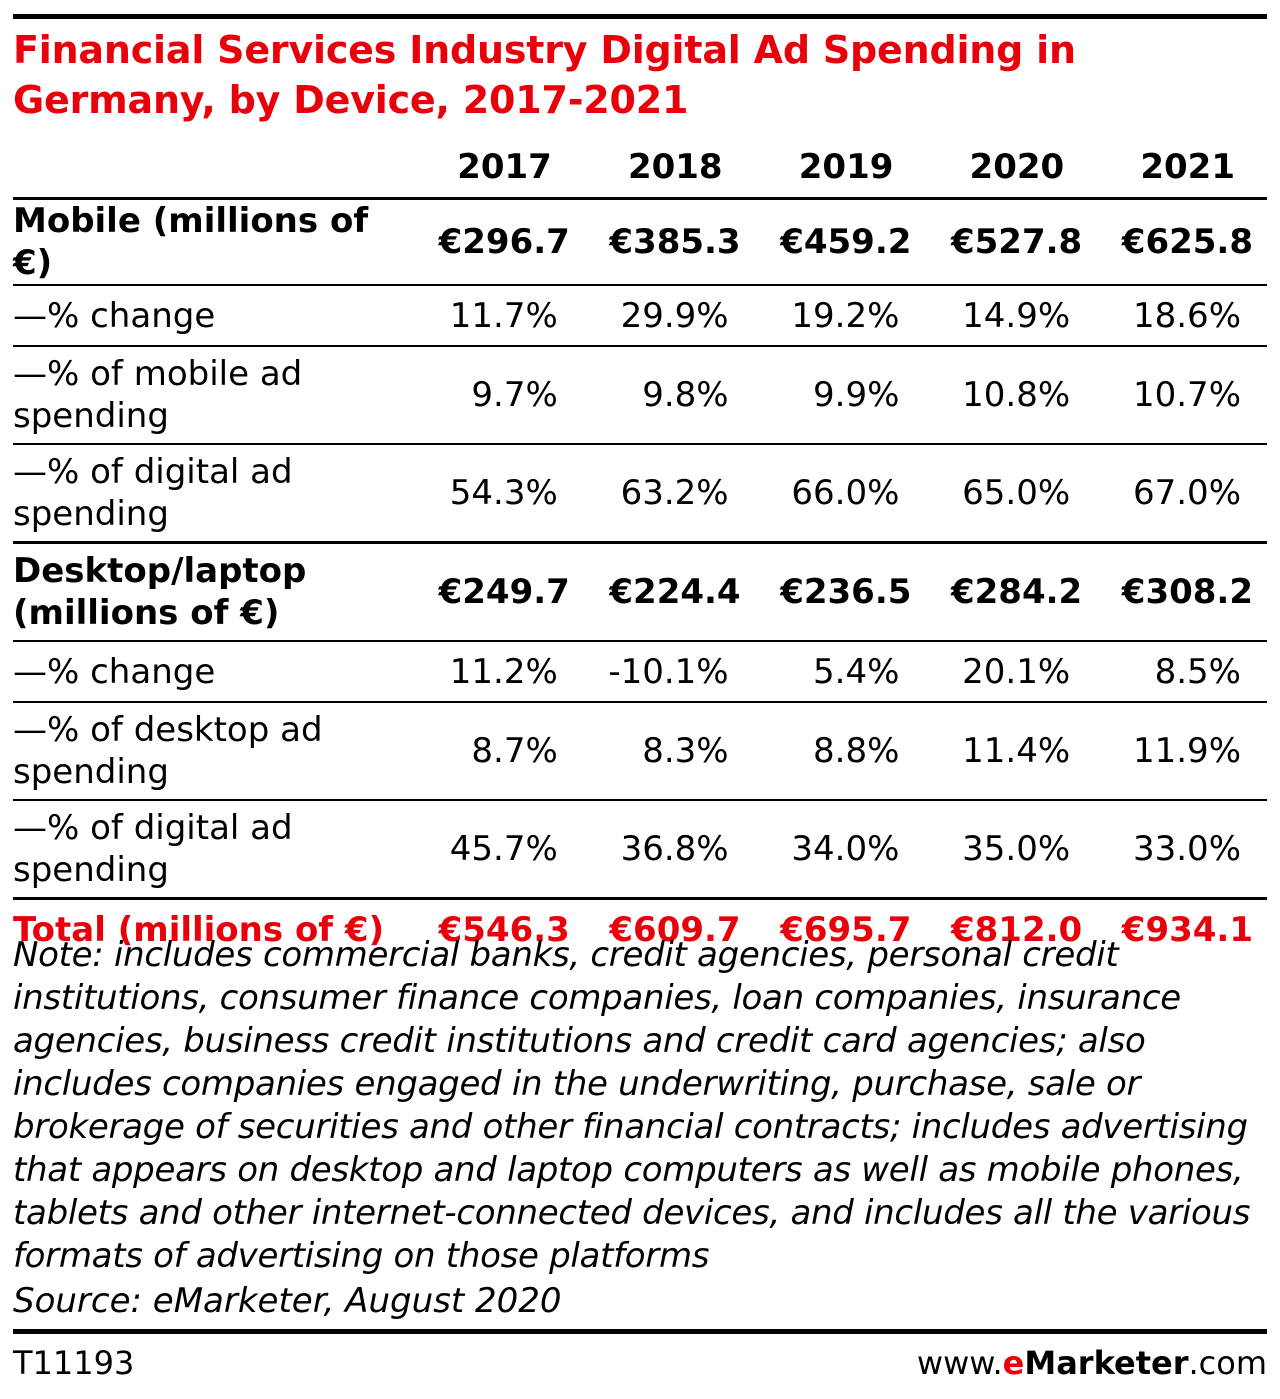  I want to click on emarketer-logo: www.eMarketer.com, so click(1092, 1363).